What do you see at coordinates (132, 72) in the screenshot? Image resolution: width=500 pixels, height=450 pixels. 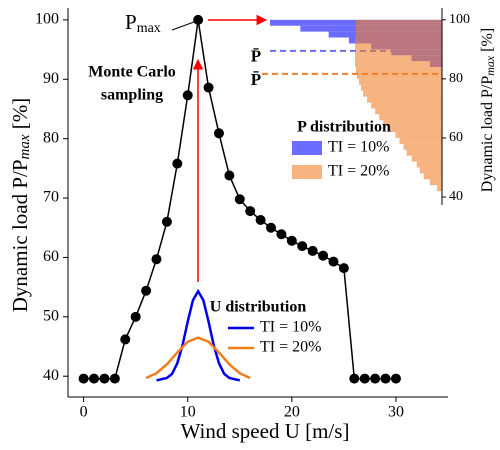 I see `annotation: Monte Carlo` at bounding box center [132, 72].